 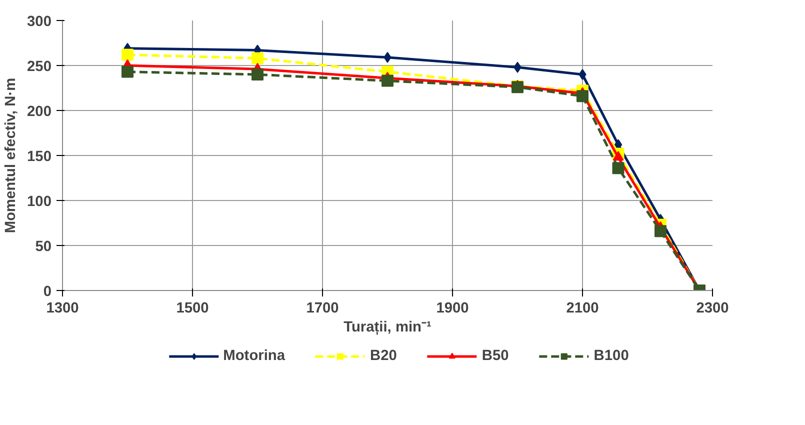 What do you see at coordinates (43, 247) in the screenshot?
I see `y-tick-label: 50` at bounding box center [43, 247].